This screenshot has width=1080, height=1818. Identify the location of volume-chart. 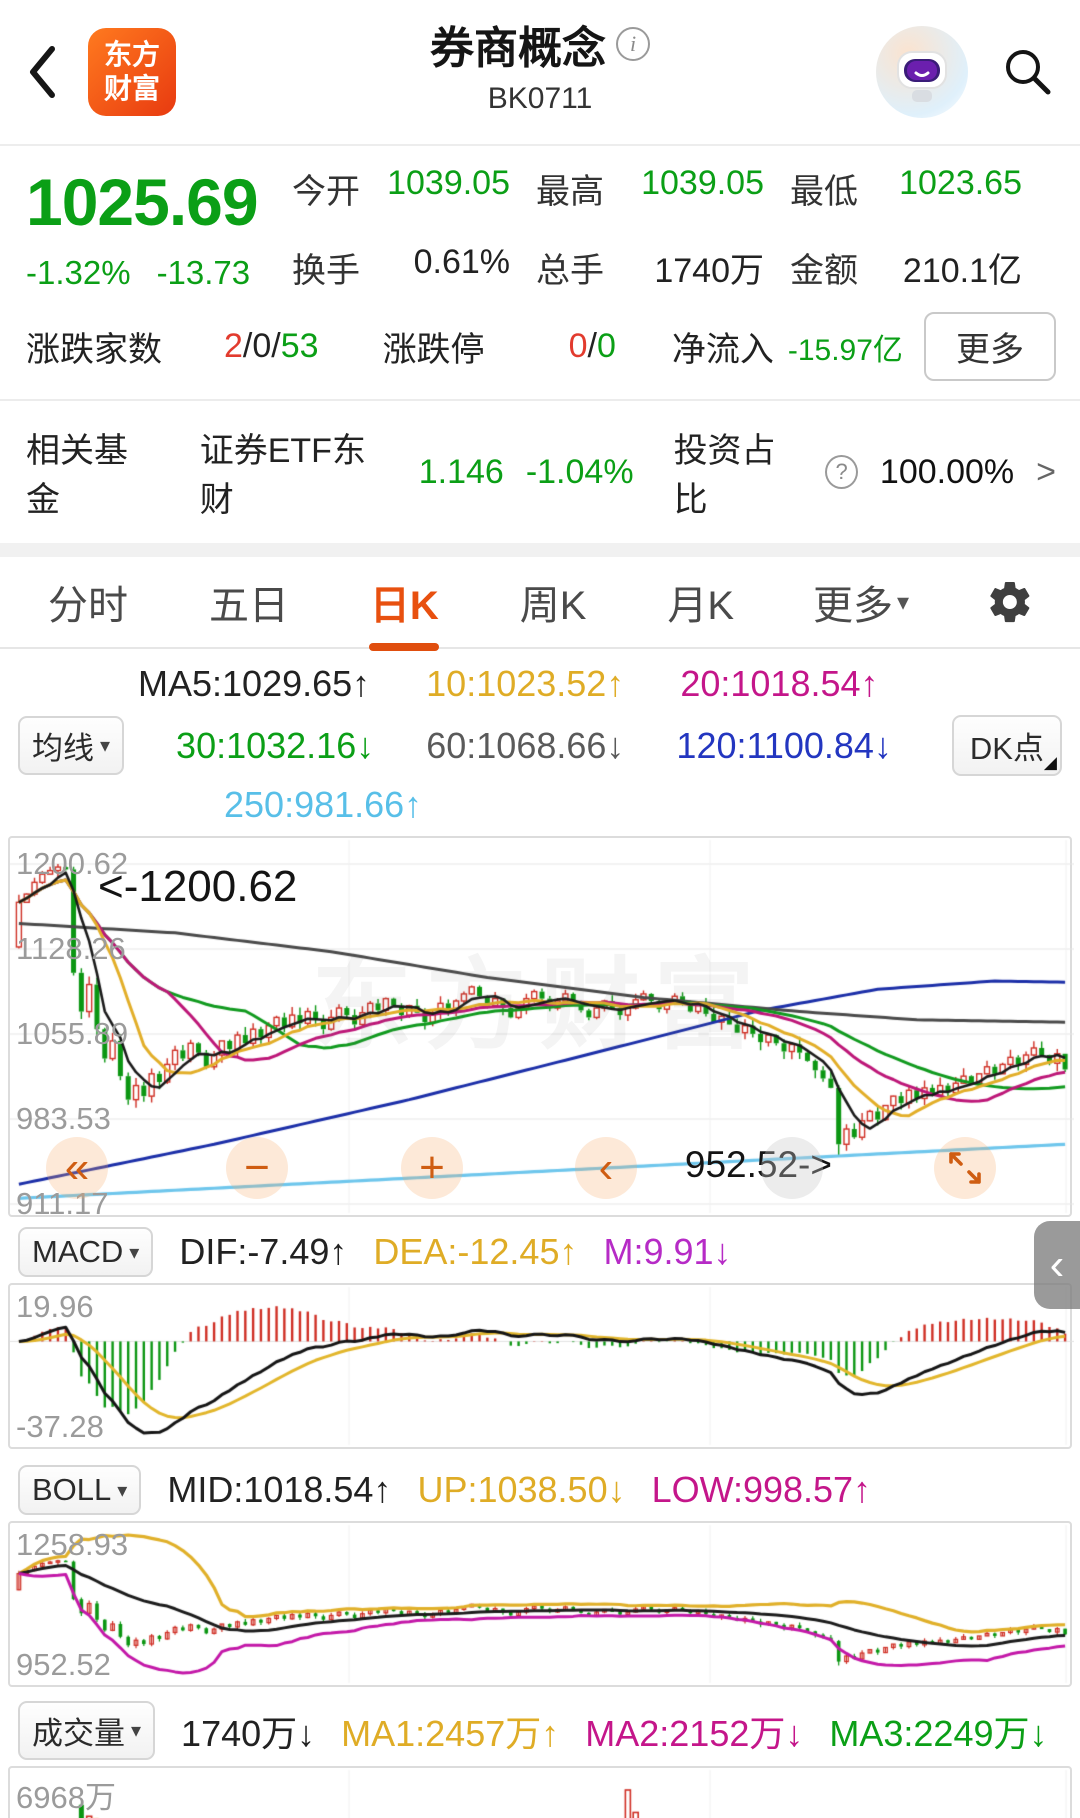
(542, 1793).